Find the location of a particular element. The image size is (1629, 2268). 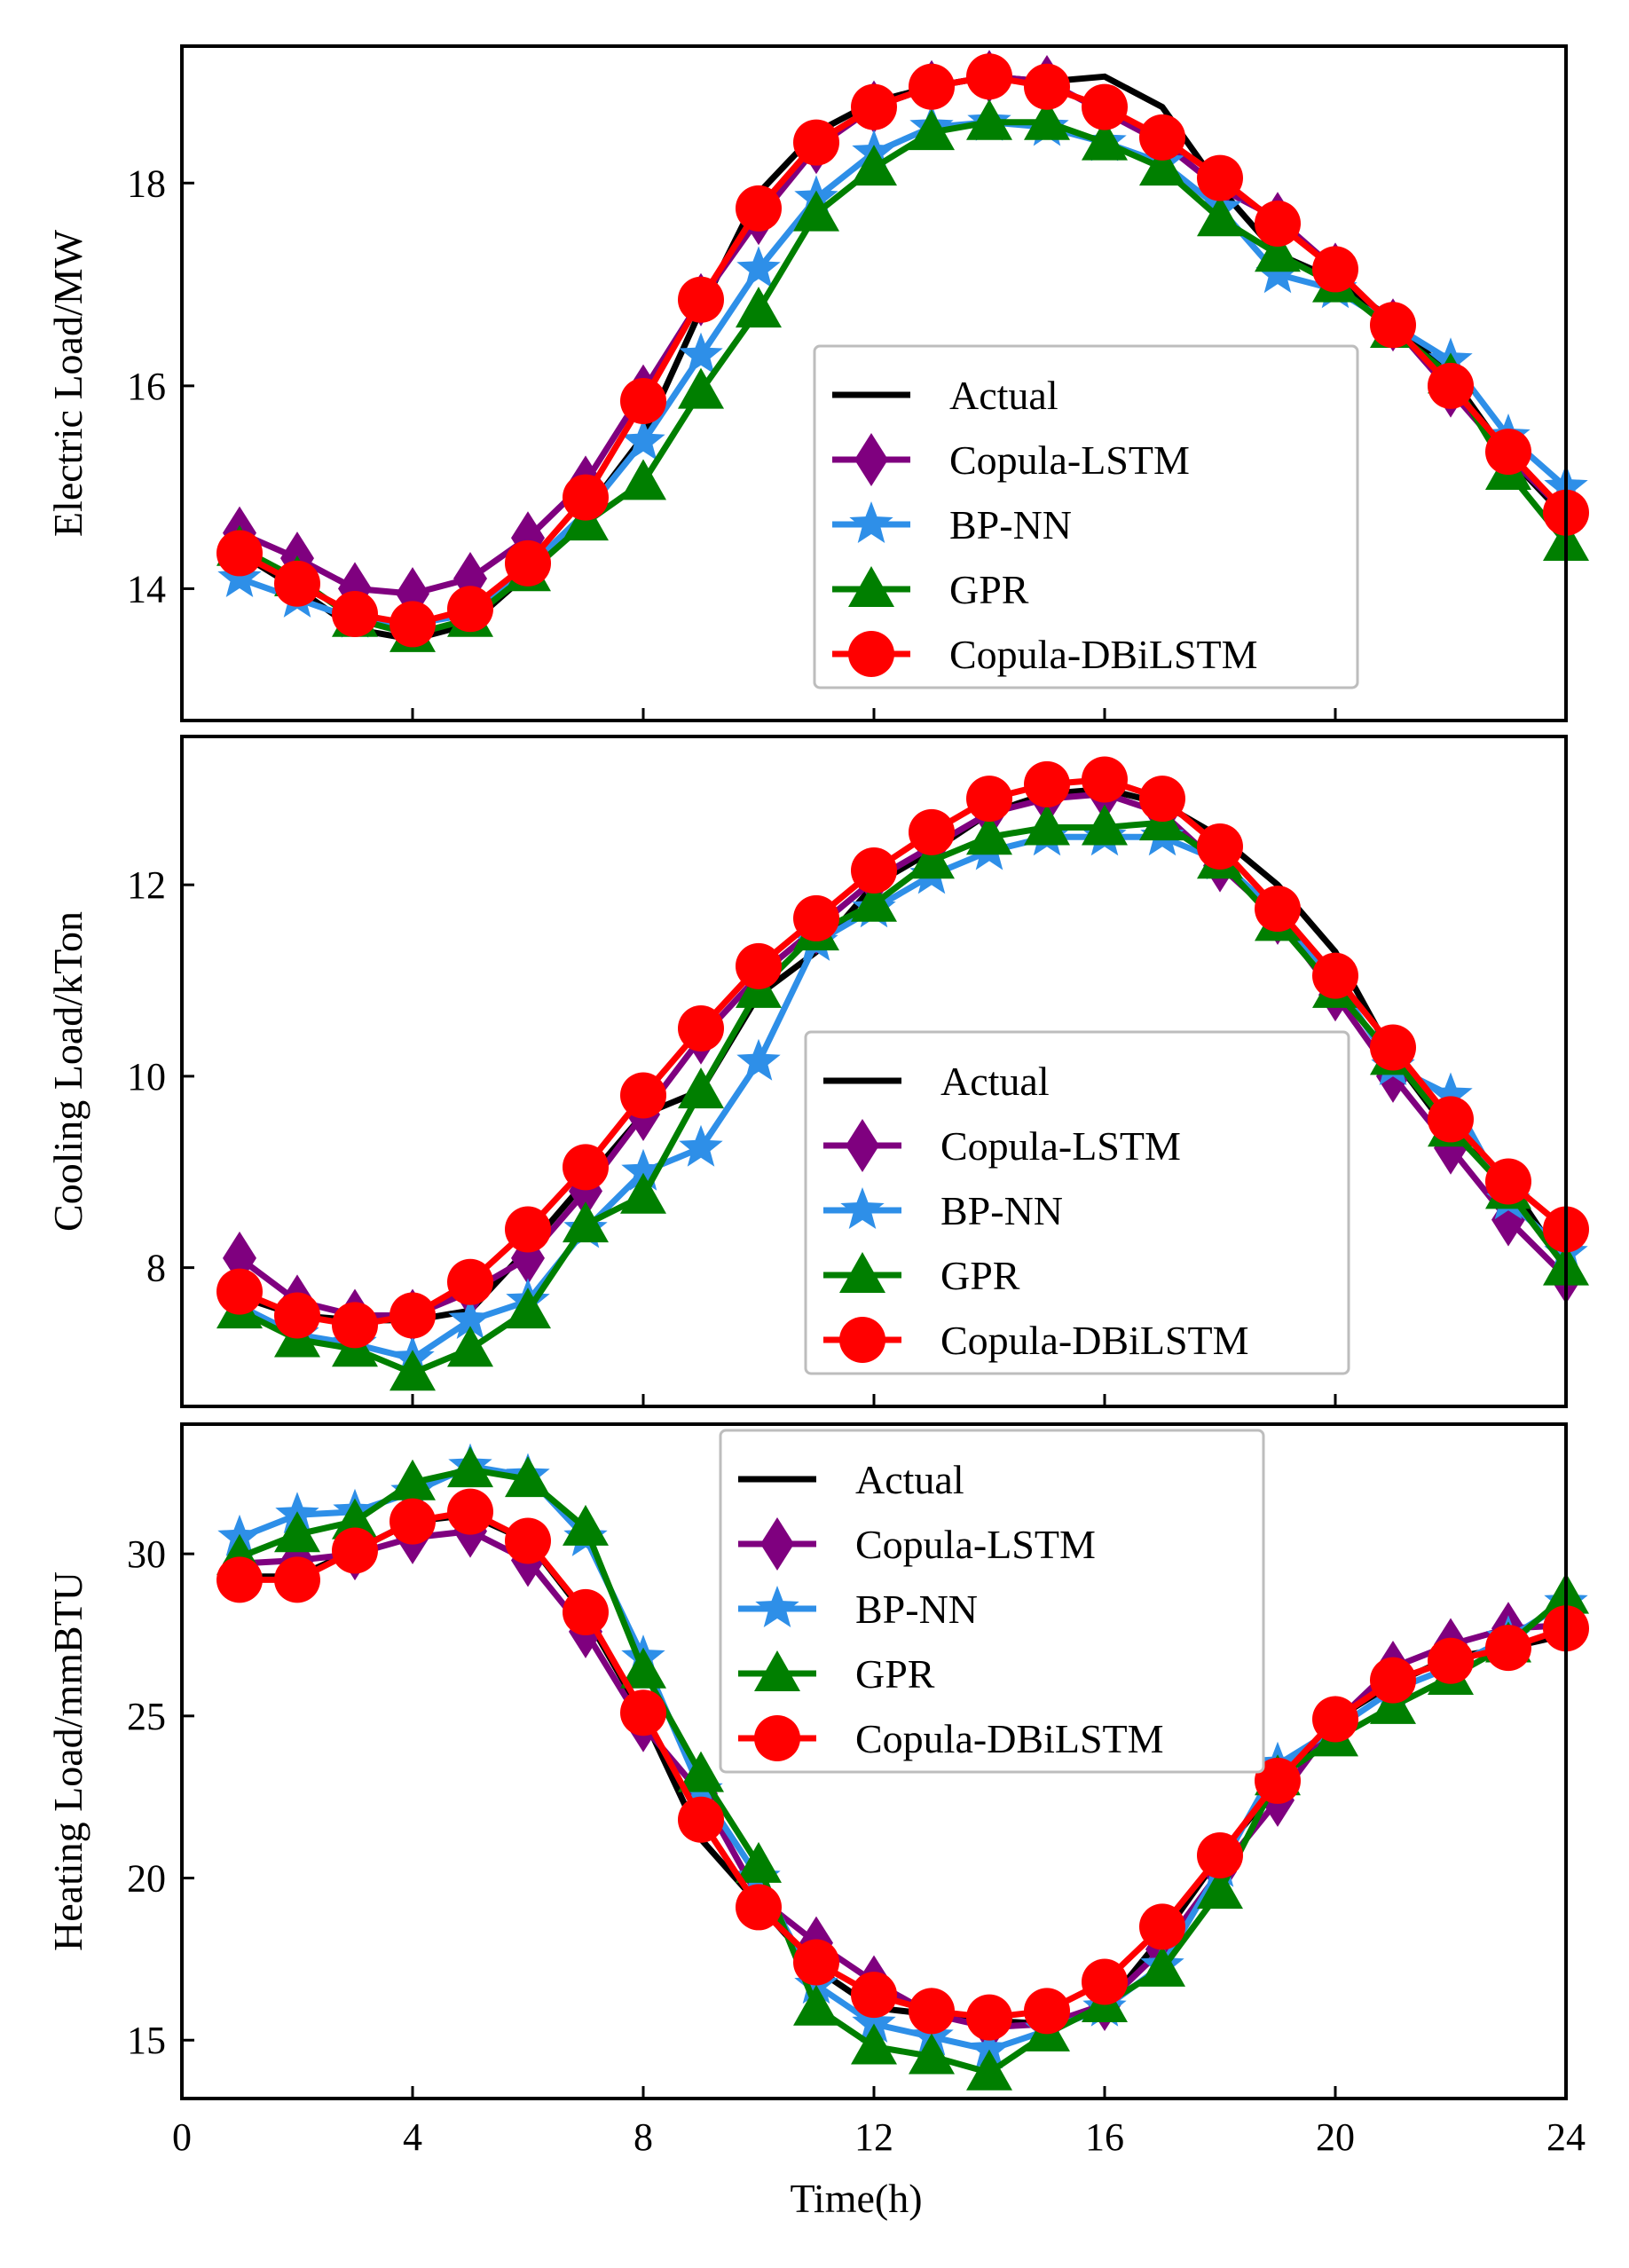

x-tick-label: 12 is located at coordinates (873, 2137).